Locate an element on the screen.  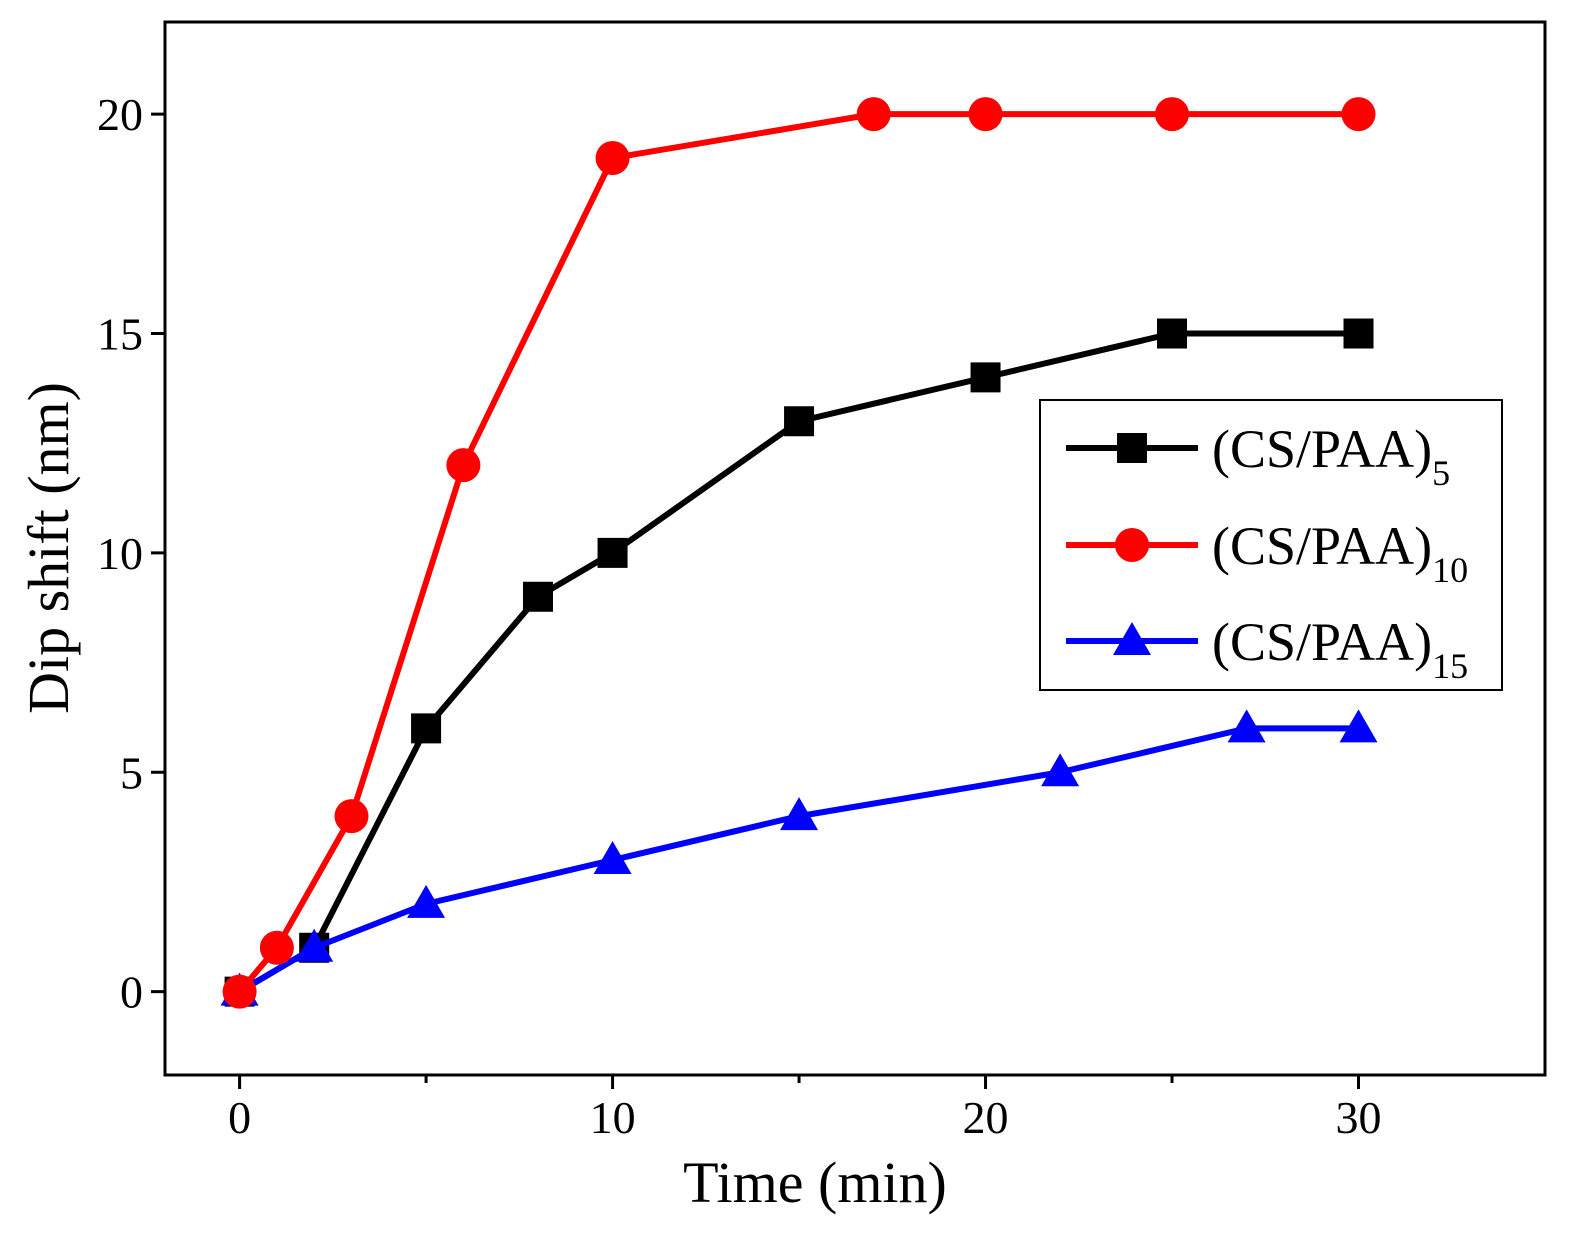
legend-label-2: (CS/PAA)15 is located at coordinates (1340, 649).